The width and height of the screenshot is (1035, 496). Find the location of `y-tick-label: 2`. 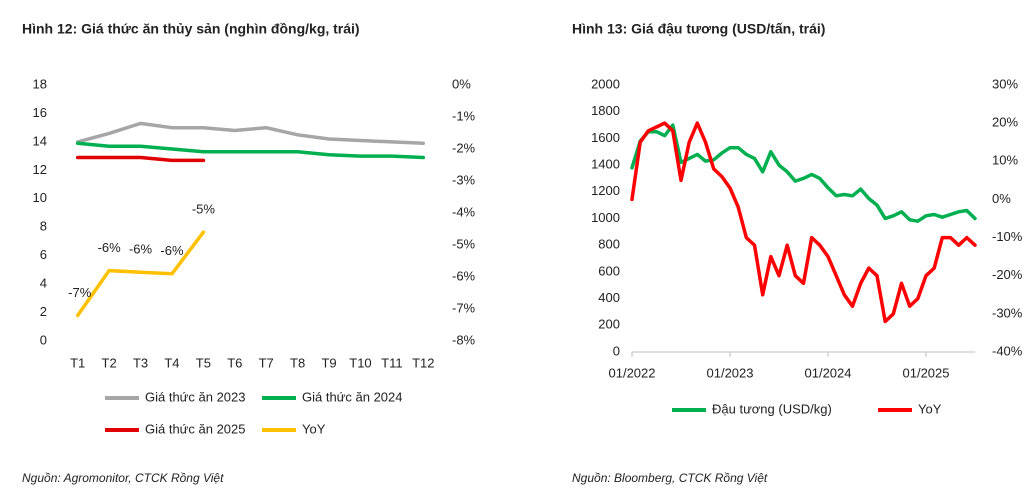

y-tick-label: 2 is located at coordinates (43, 311).